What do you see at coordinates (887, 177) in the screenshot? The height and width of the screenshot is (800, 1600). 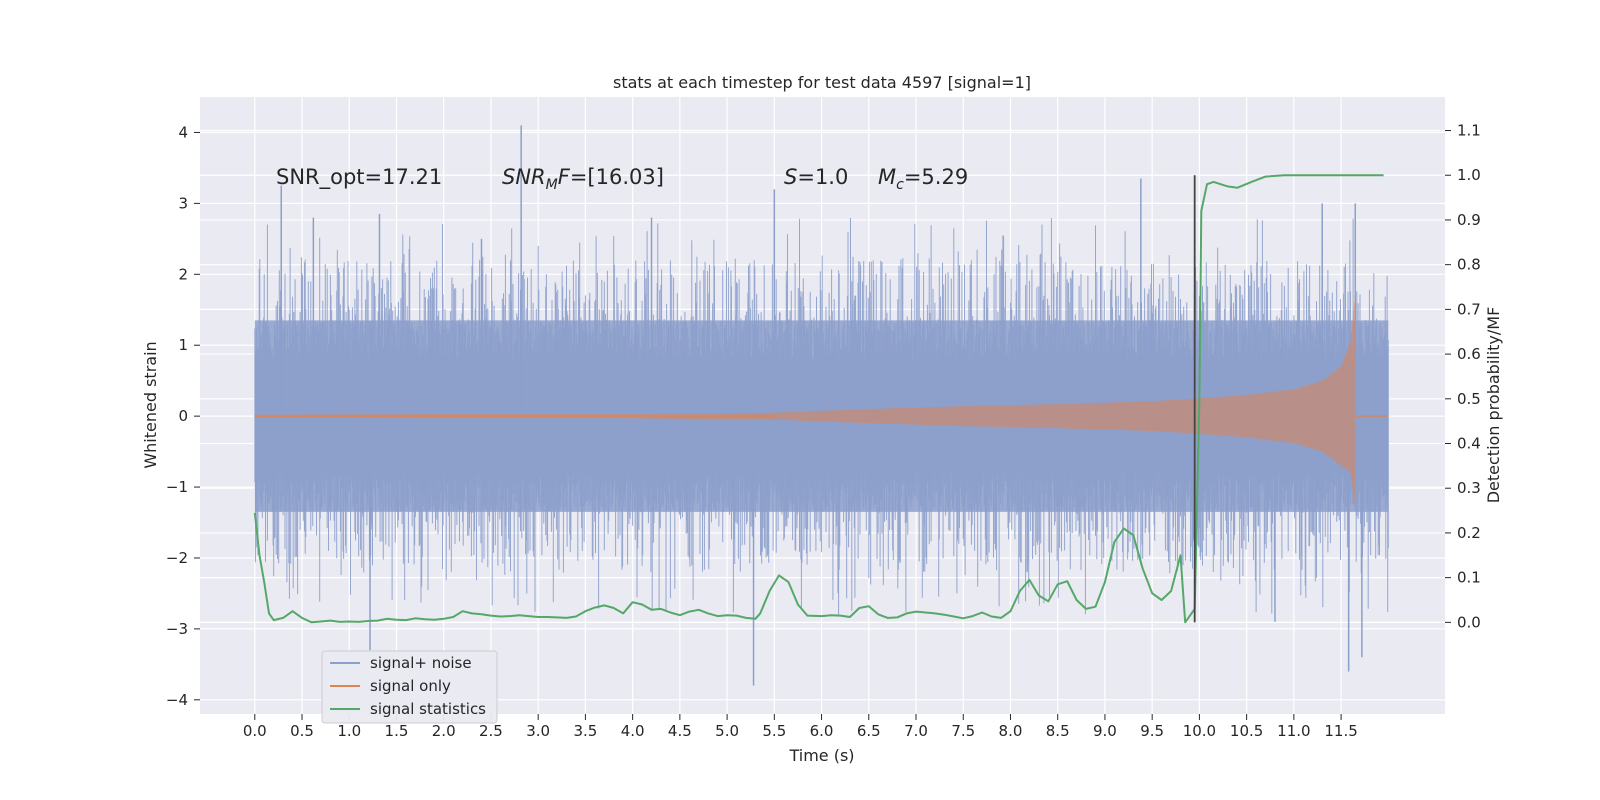 I see `mc-symbol: M` at bounding box center [887, 177].